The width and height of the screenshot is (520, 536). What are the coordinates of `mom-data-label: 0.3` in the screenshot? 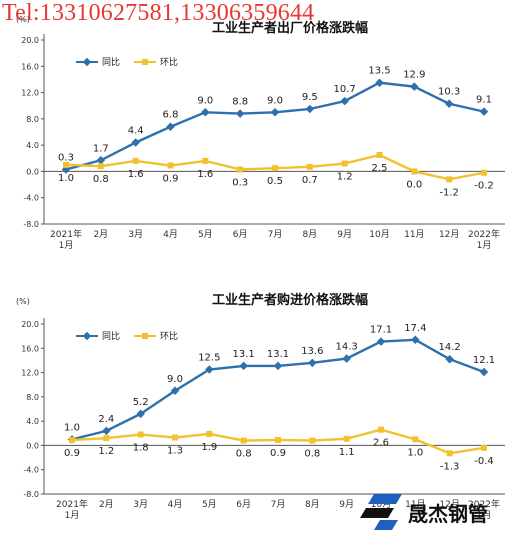 It's located at (240, 182).